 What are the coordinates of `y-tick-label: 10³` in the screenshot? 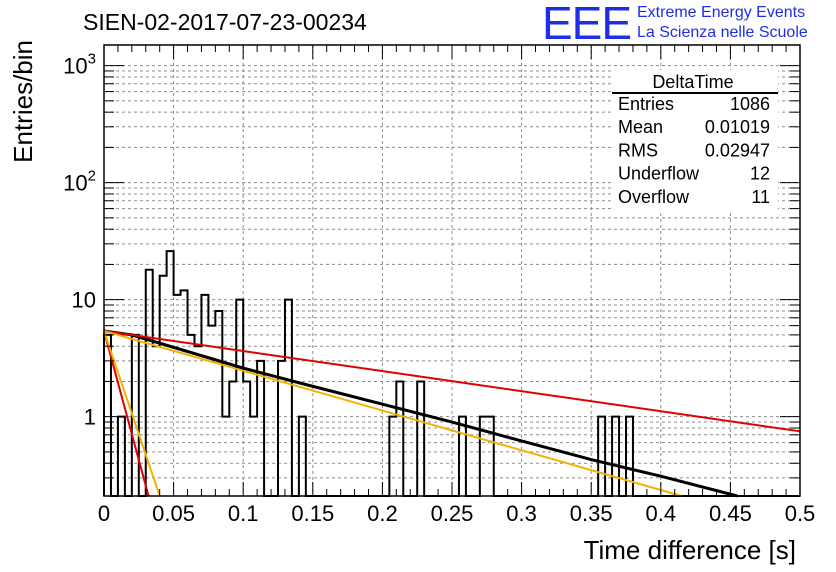 It's located at (79, 65).